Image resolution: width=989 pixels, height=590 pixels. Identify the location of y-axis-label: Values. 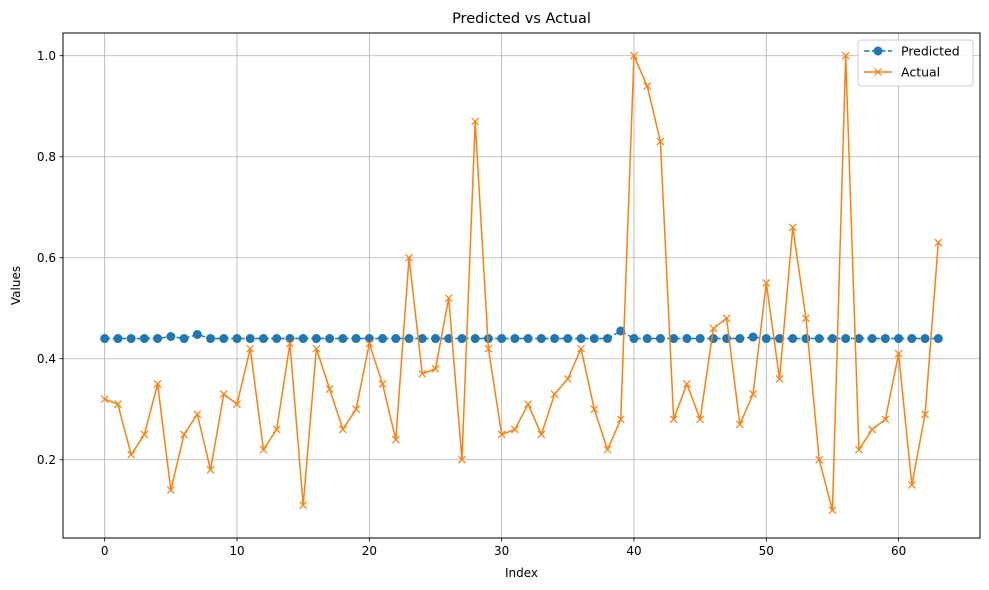
(16, 285).